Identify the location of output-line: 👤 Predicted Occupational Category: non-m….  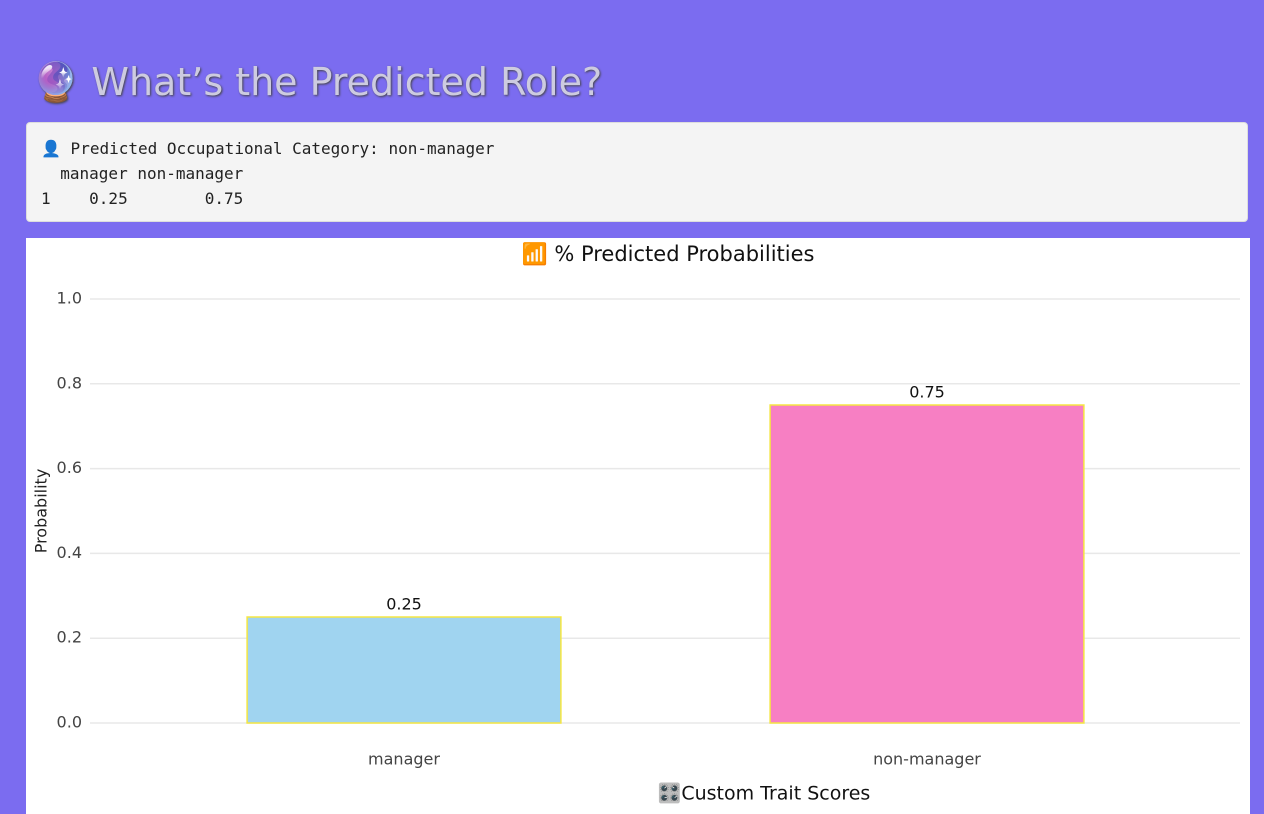
(268, 148).